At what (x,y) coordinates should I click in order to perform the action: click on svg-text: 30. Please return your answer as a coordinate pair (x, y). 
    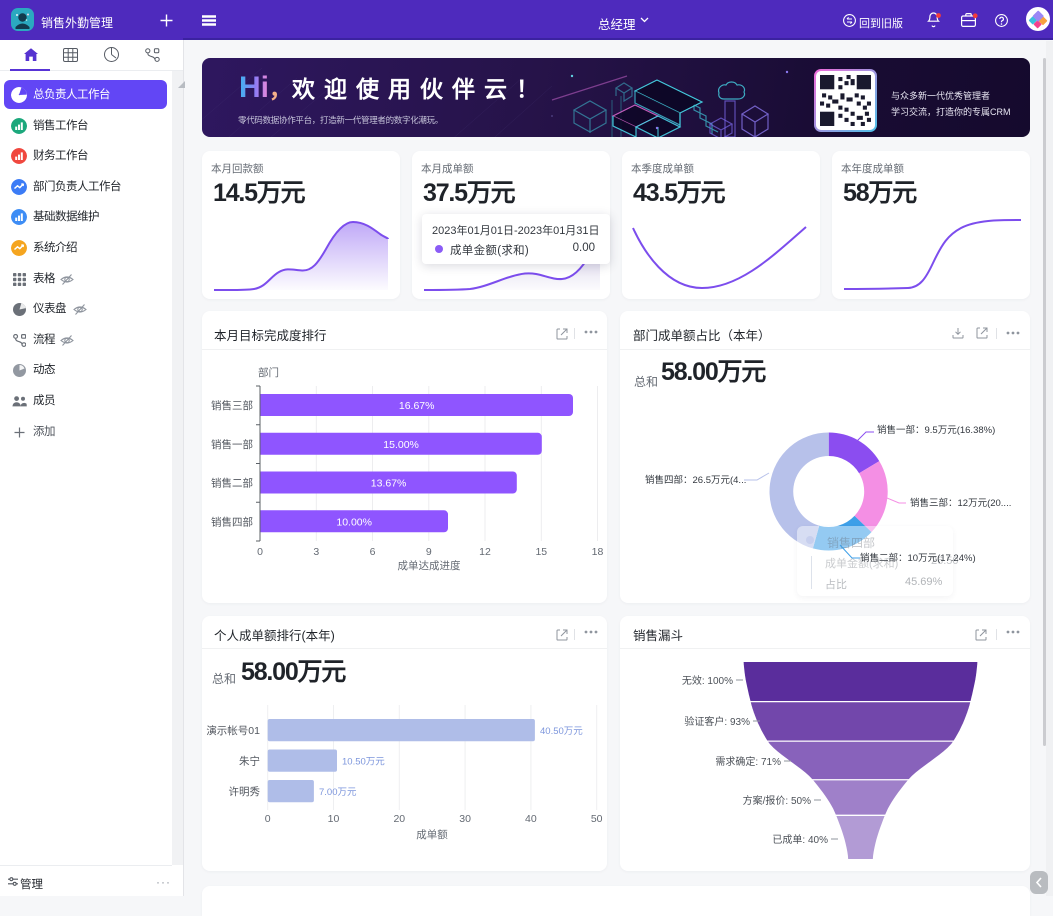
    Looking at the image, I should click on (465, 819).